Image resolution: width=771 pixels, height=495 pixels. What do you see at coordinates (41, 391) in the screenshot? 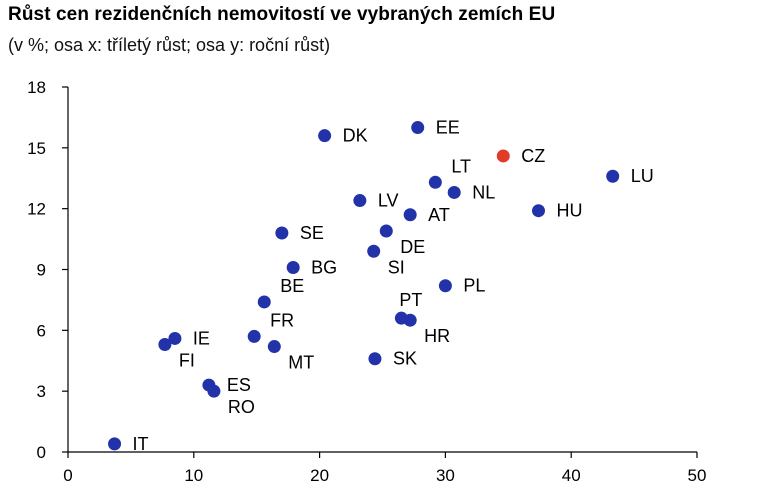
I see `y-tick-label: 3` at bounding box center [41, 391].